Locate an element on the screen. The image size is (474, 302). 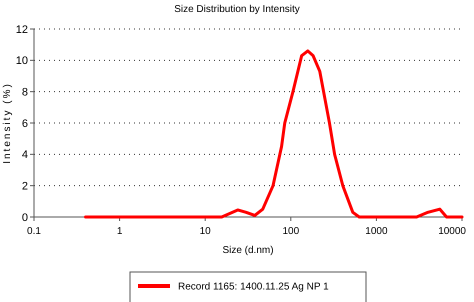
y-tick-label: 10 is located at coordinates (22, 61).